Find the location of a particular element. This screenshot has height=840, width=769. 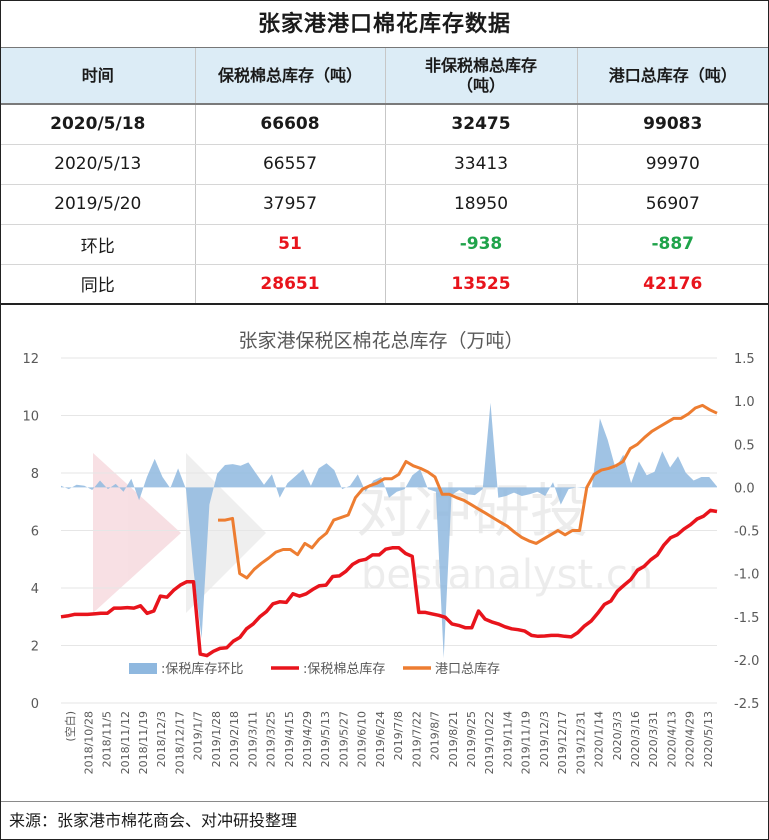

cell-nonbonded: 32475 is located at coordinates (481, 124).